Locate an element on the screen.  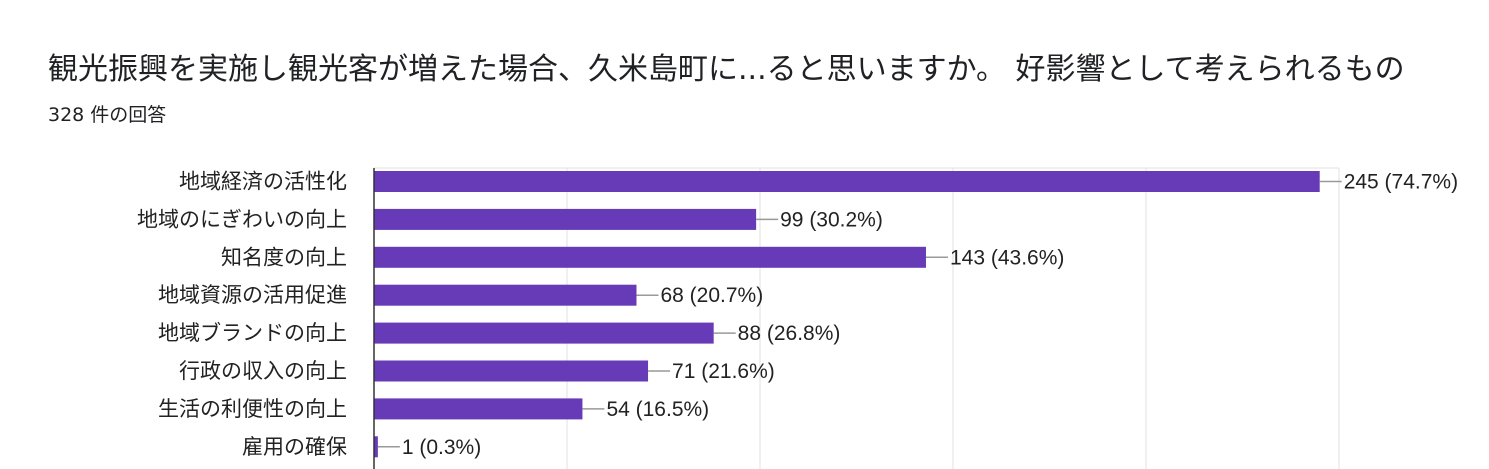
data-label: 99 (30.2%) is located at coordinates (831, 219).